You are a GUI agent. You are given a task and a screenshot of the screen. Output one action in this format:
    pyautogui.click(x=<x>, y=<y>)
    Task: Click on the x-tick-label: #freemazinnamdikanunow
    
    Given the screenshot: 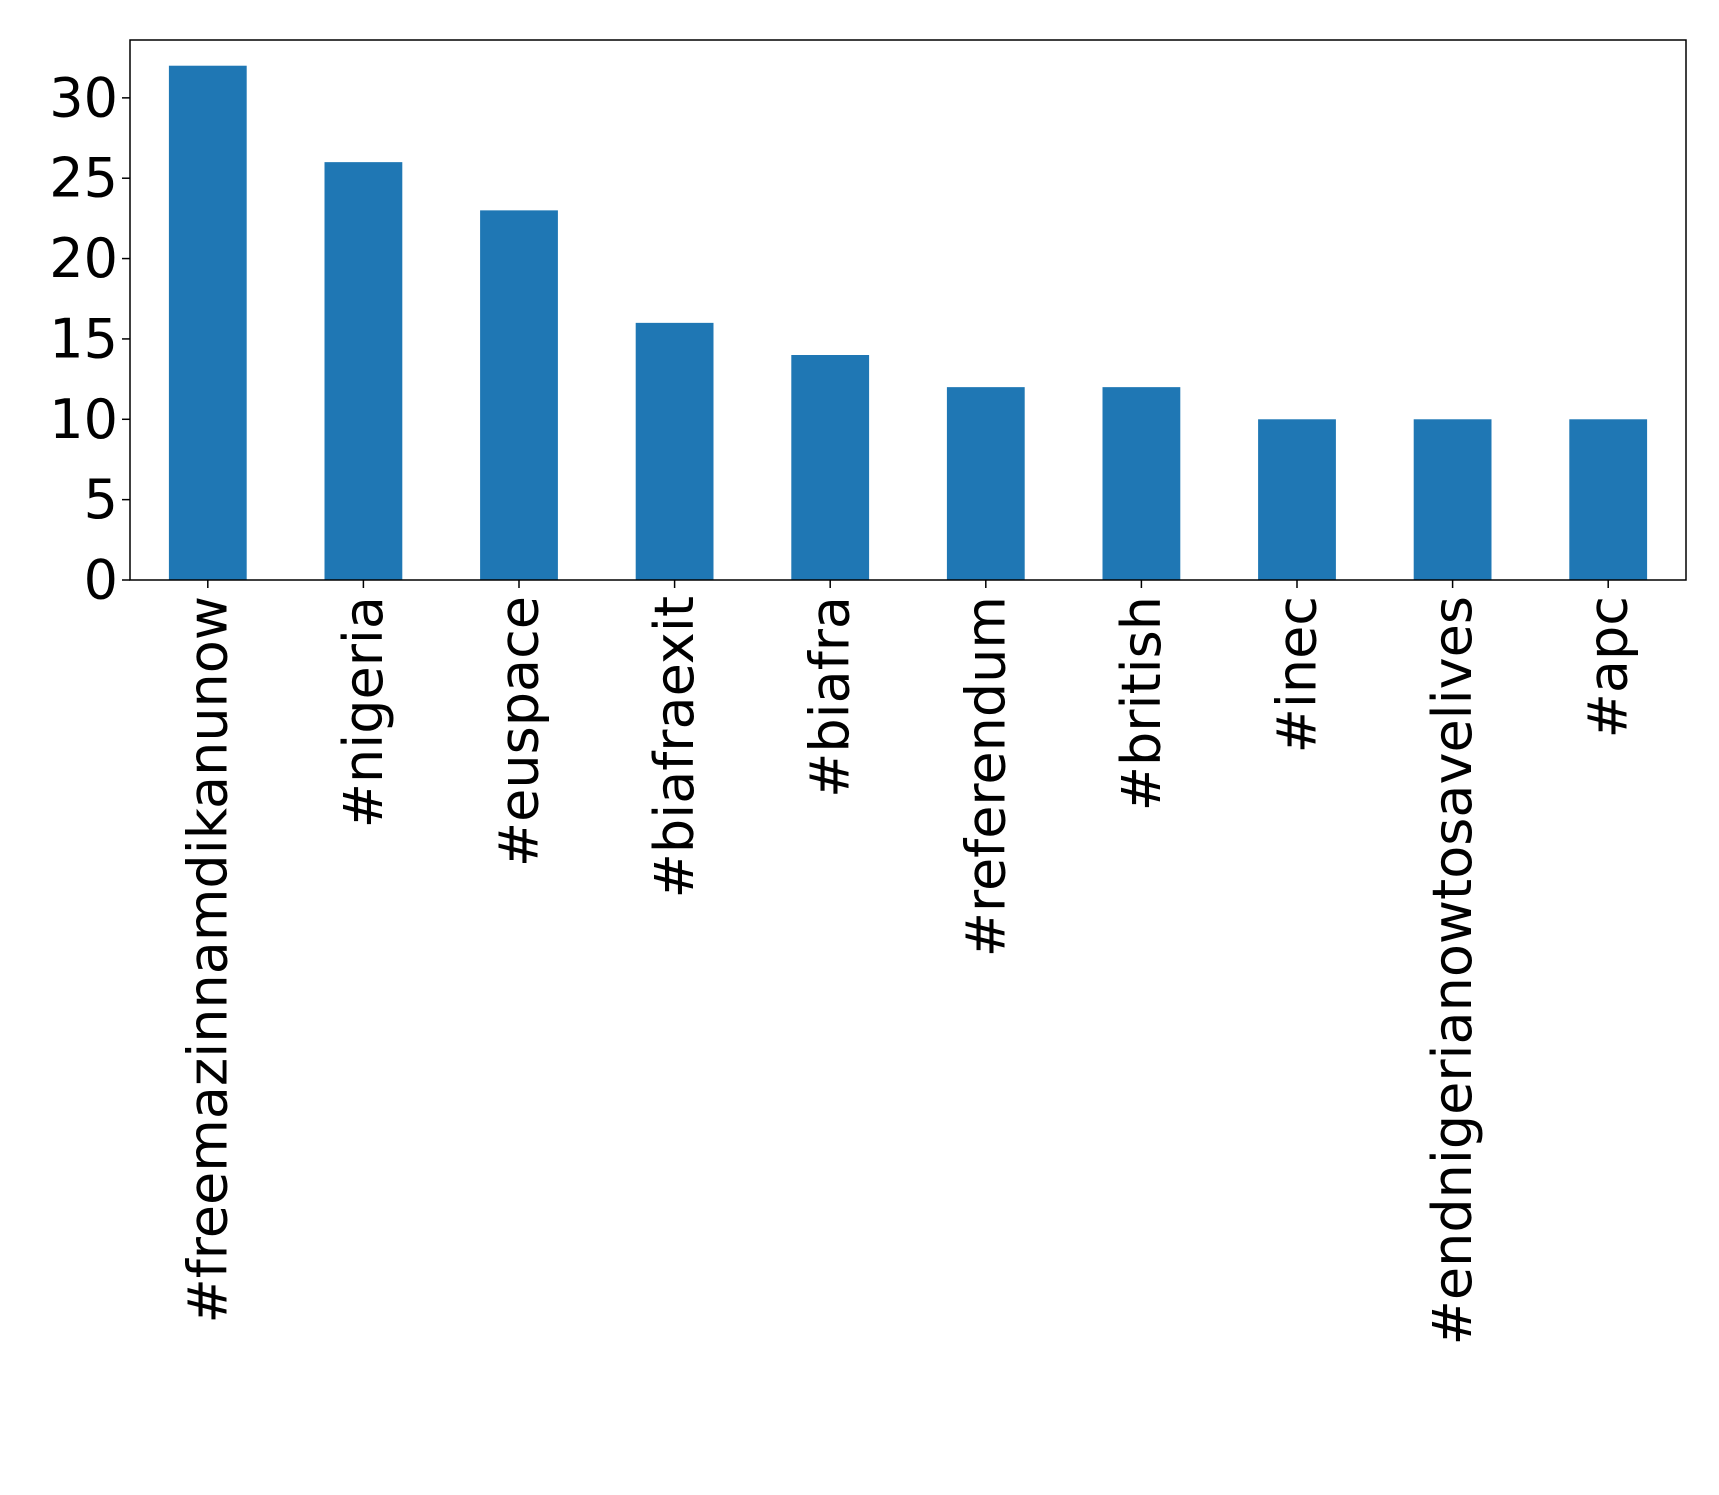 What is the action you would take?
    pyautogui.click(x=207, y=959)
    